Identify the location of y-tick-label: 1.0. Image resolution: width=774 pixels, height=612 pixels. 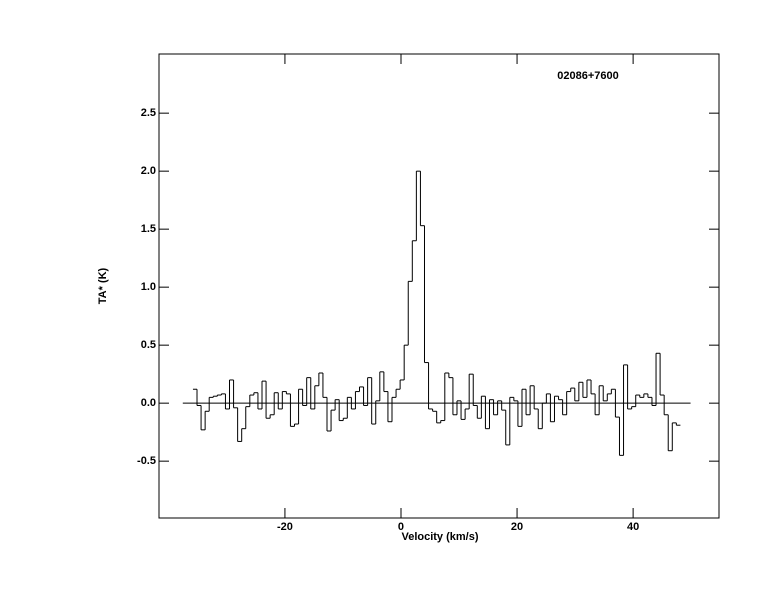
(148, 287).